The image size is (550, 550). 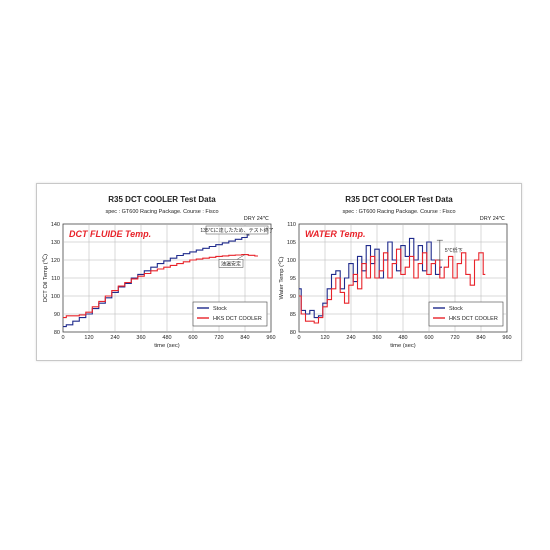 I want to click on y-tick-label: 105, so click(x=291, y=243).